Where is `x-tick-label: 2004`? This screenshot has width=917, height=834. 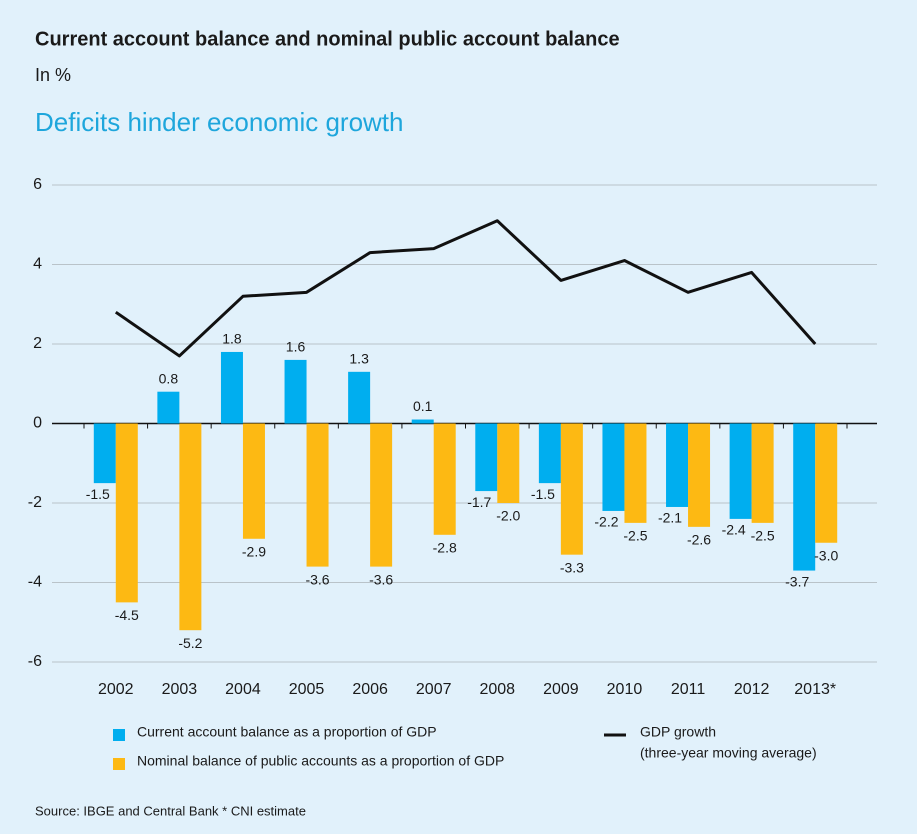
x-tick-label: 2004 is located at coordinates (243, 689).